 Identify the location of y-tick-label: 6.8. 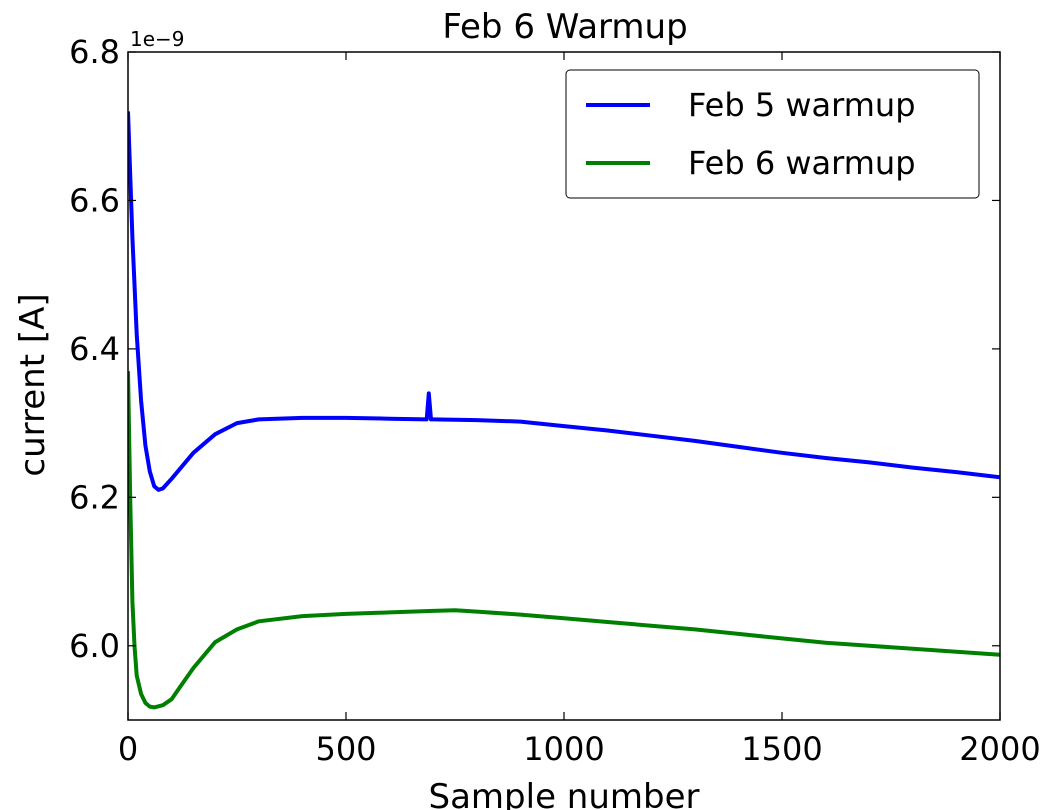
(94, 52).